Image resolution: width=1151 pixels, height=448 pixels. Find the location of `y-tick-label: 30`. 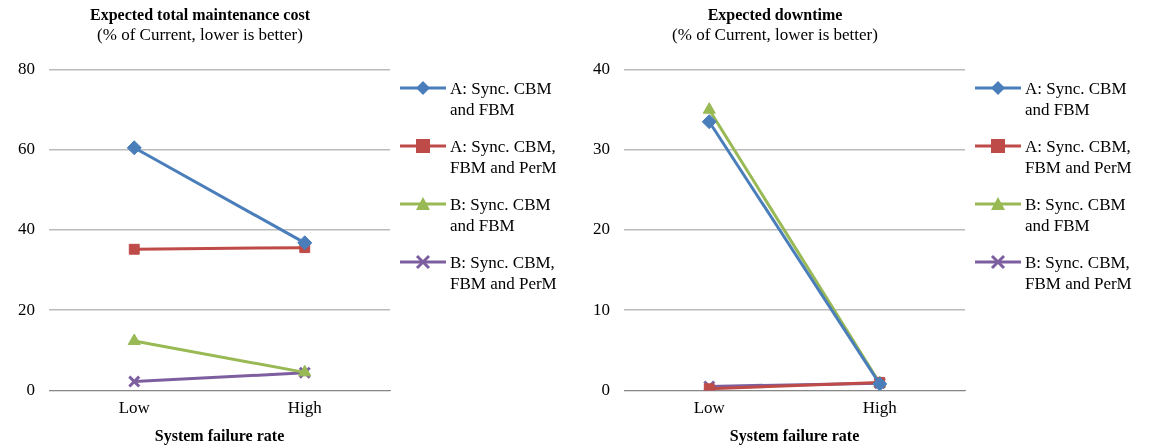

y-tick-label: 30 is located at coordinates (601, 149).